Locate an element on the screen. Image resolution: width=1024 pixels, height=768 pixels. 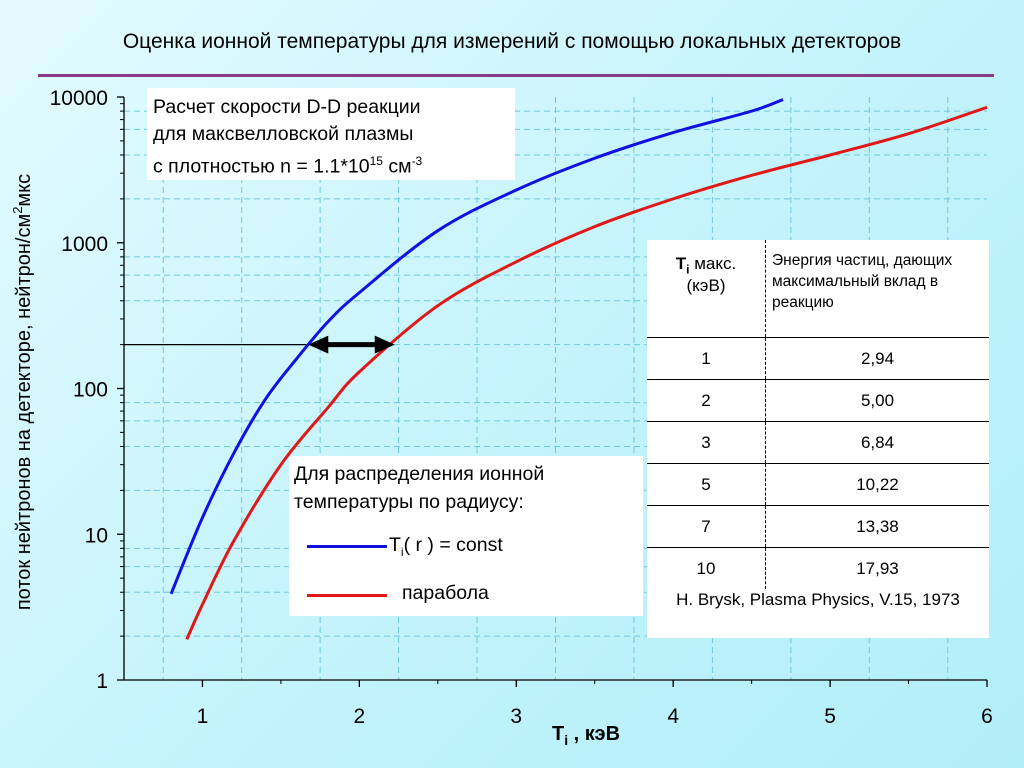
table-row: 10 17,93 is located at coordinates (818, 568).